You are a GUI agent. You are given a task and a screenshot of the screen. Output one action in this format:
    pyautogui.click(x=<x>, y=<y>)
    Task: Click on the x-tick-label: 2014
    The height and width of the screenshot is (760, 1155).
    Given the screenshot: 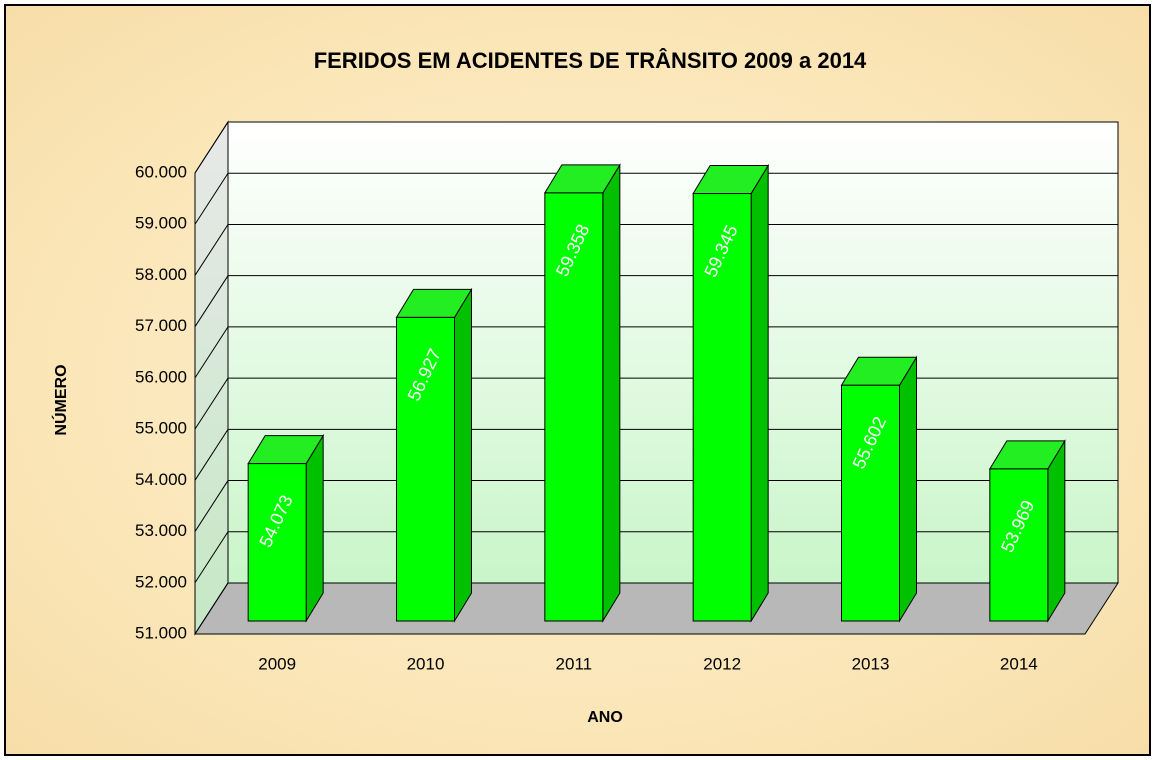 What is the action you would take?
    pyautogui.click(x=1019, y=663)
    